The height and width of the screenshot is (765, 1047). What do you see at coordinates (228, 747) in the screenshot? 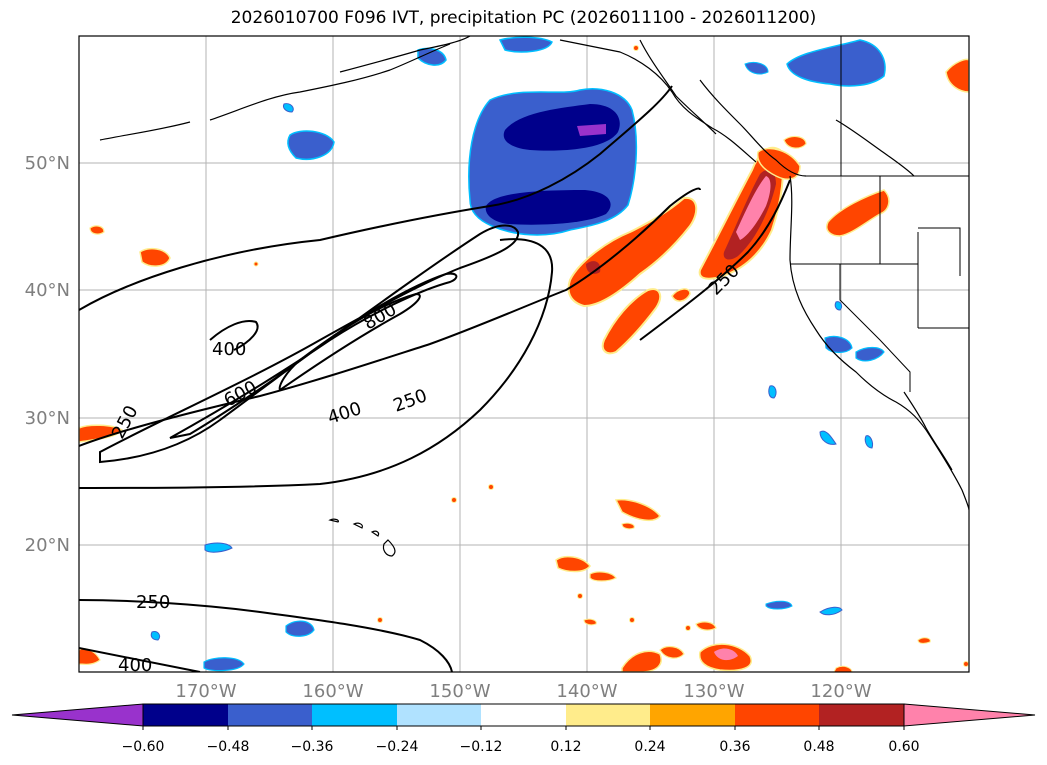
I see `colorbar-tick-2: −0.48` at bounding box center [228, 747].